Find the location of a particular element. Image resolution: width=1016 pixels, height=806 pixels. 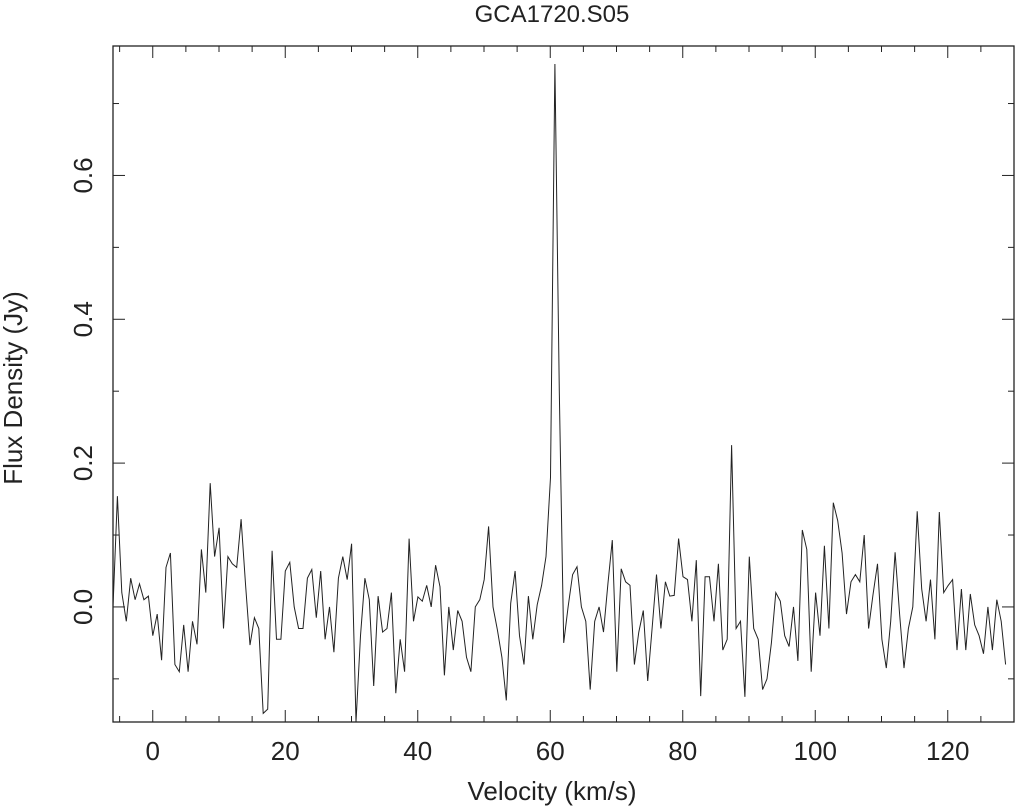

x-tick-label: 40 is located at coordinates (417, 751).